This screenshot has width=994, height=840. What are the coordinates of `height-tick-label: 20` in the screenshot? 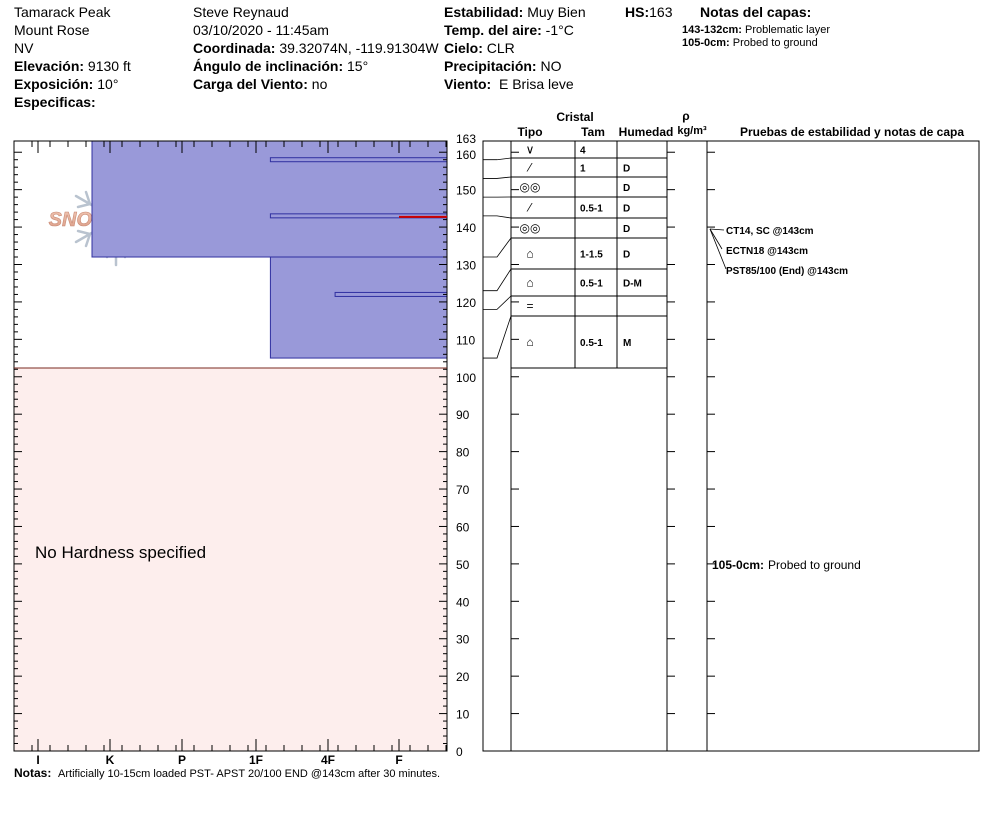 It's located at (463, 677).